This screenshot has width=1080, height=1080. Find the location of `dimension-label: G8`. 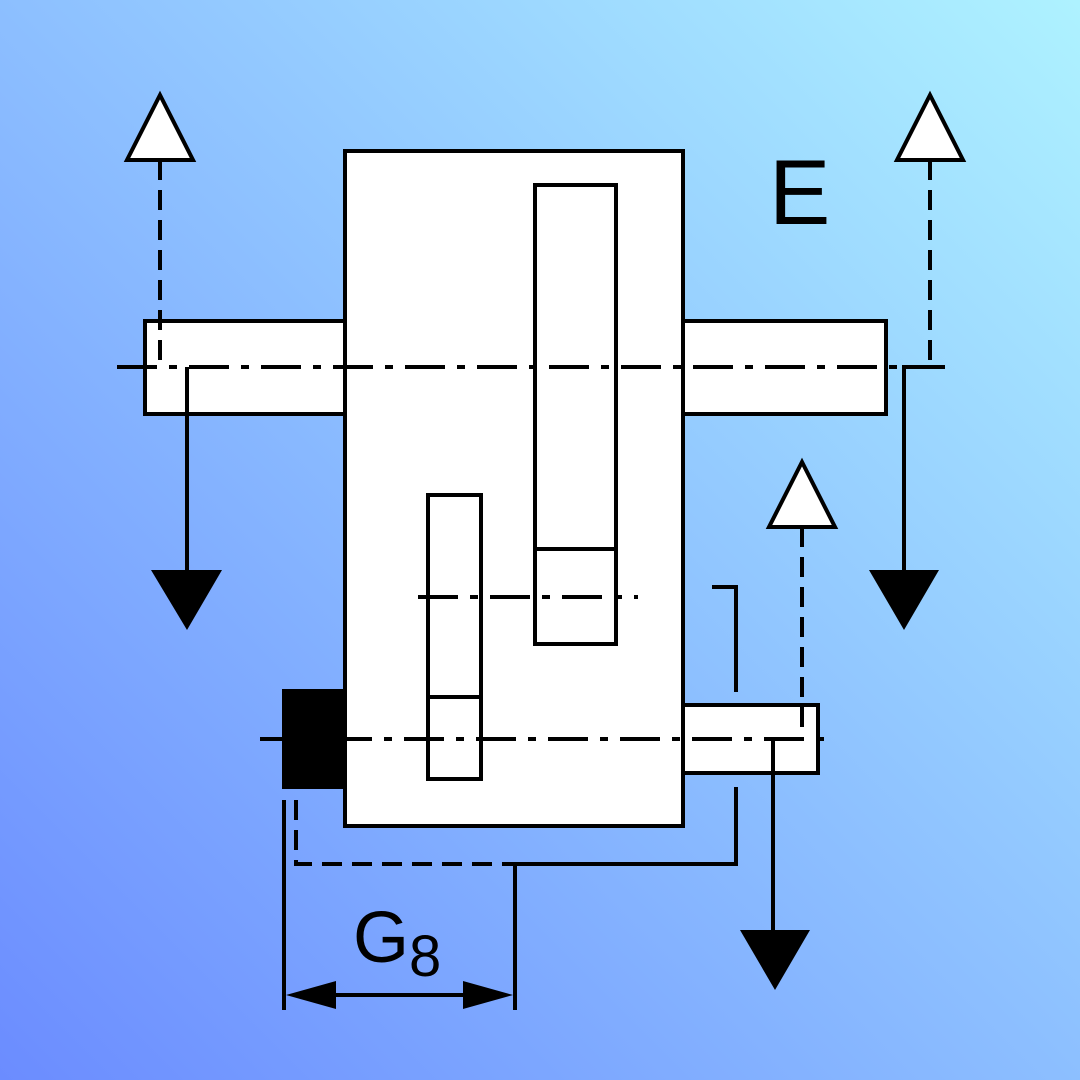

dimension-label: G8 is located at coordinates (397, 943).